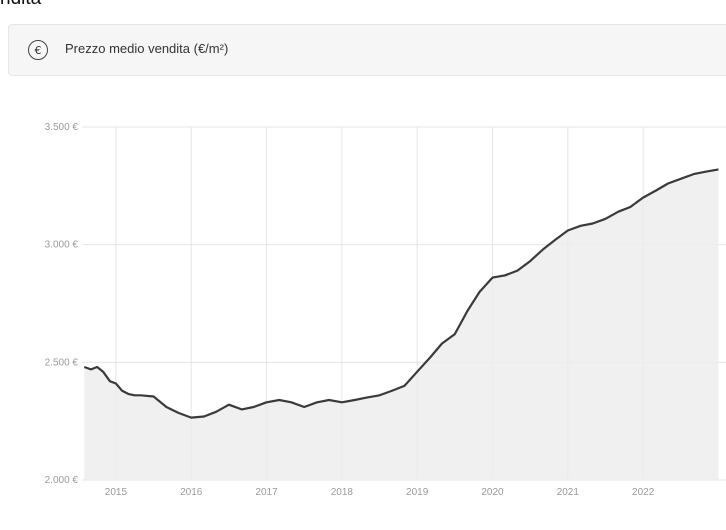 Image resolution: width=726 pixels, height=530 pixels. Describe the element at coordinates (191, 492) in the screenshot. I see `x-tick-label: 2016` at that location.